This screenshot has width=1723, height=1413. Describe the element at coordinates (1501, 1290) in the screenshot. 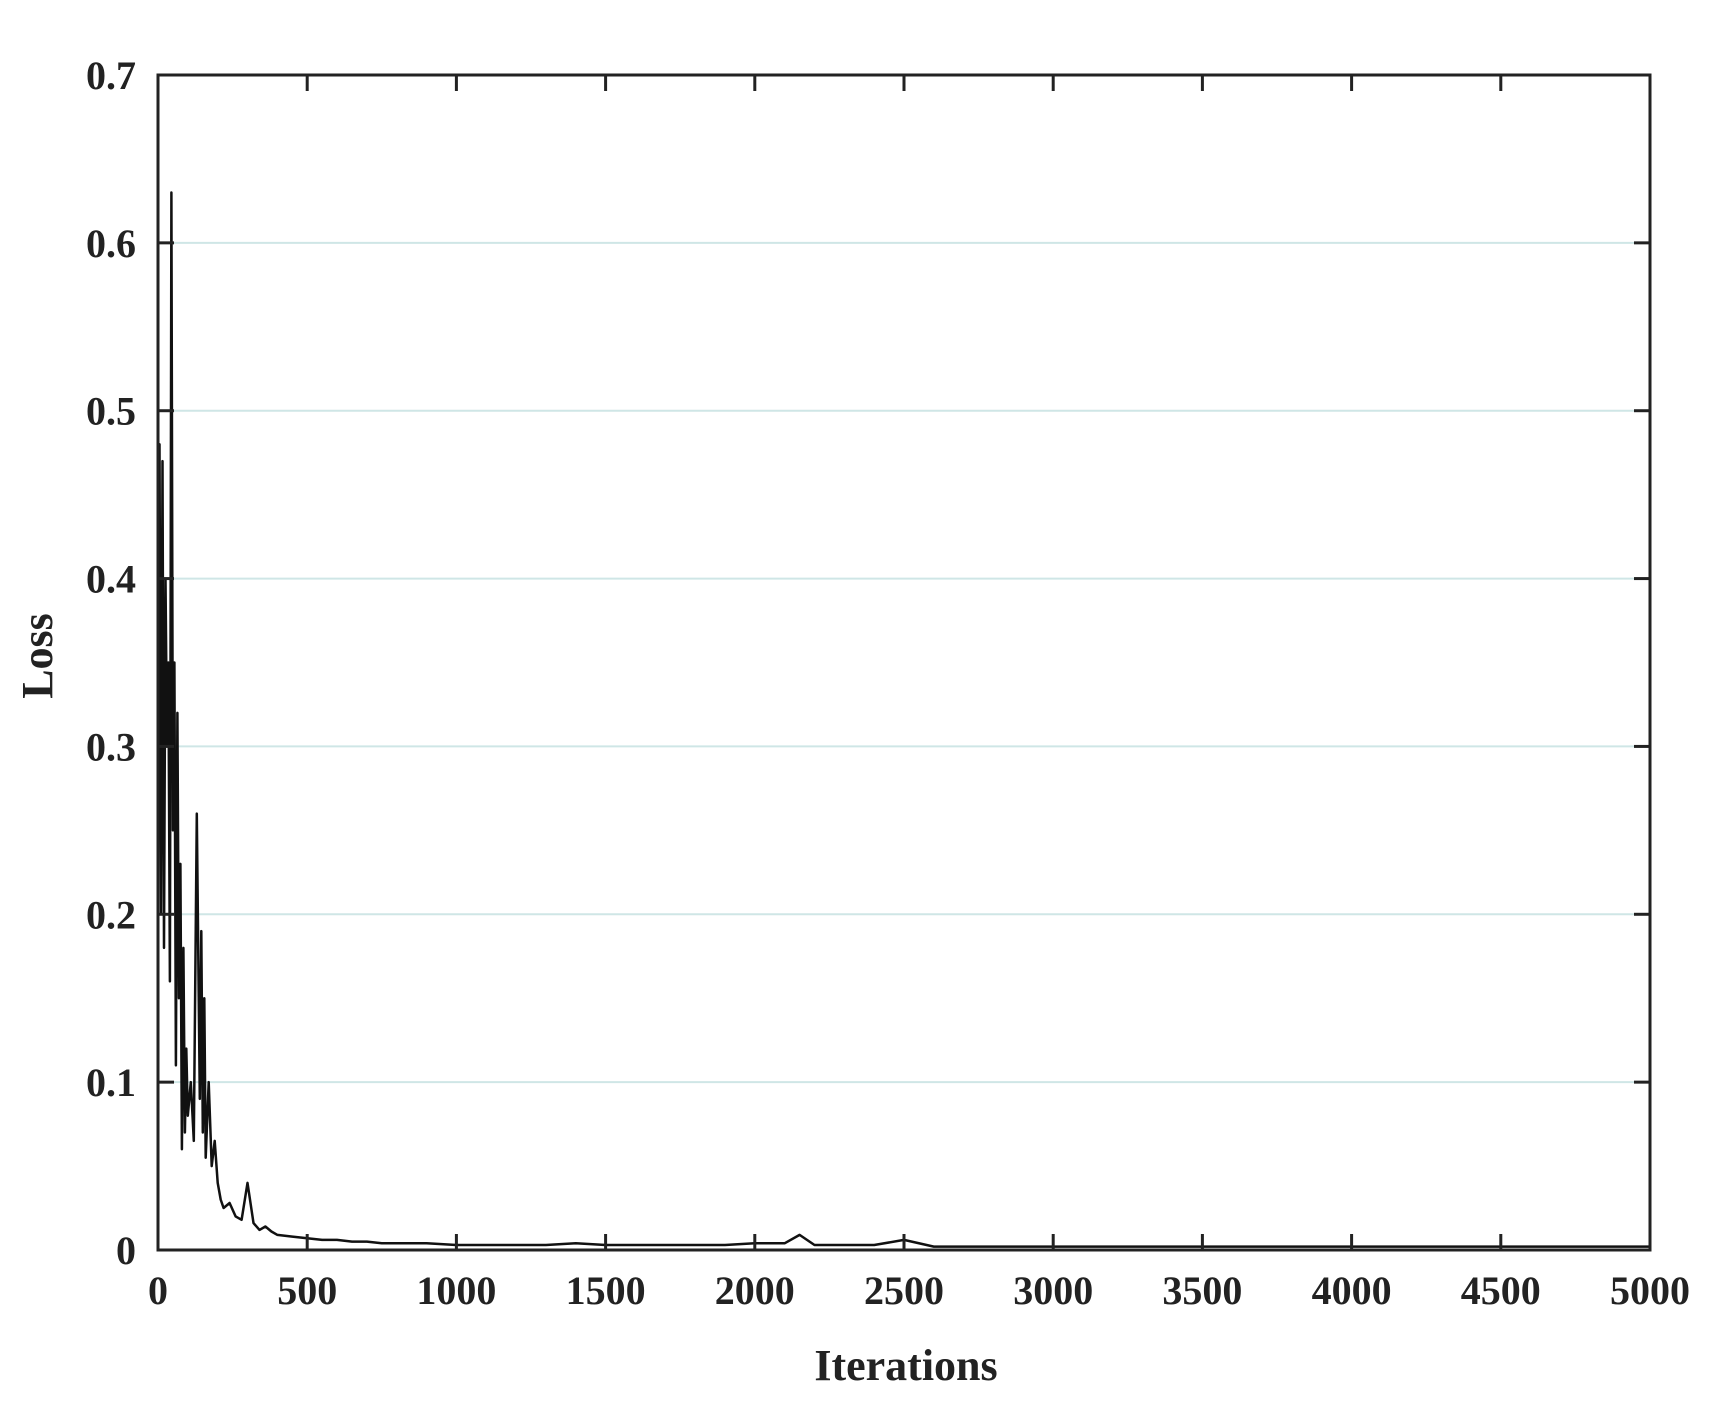

I see `x-tick-label: 4500` at that location.